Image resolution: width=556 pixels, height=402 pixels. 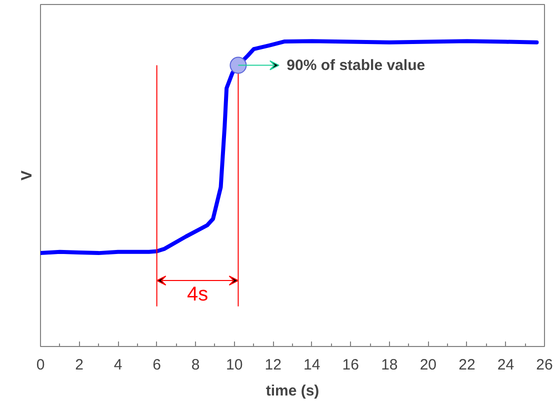 What do you see at coordinates (312, 365) in the screenshot?
I see `x-tick-label: 14` at bounding box center [312, 365].